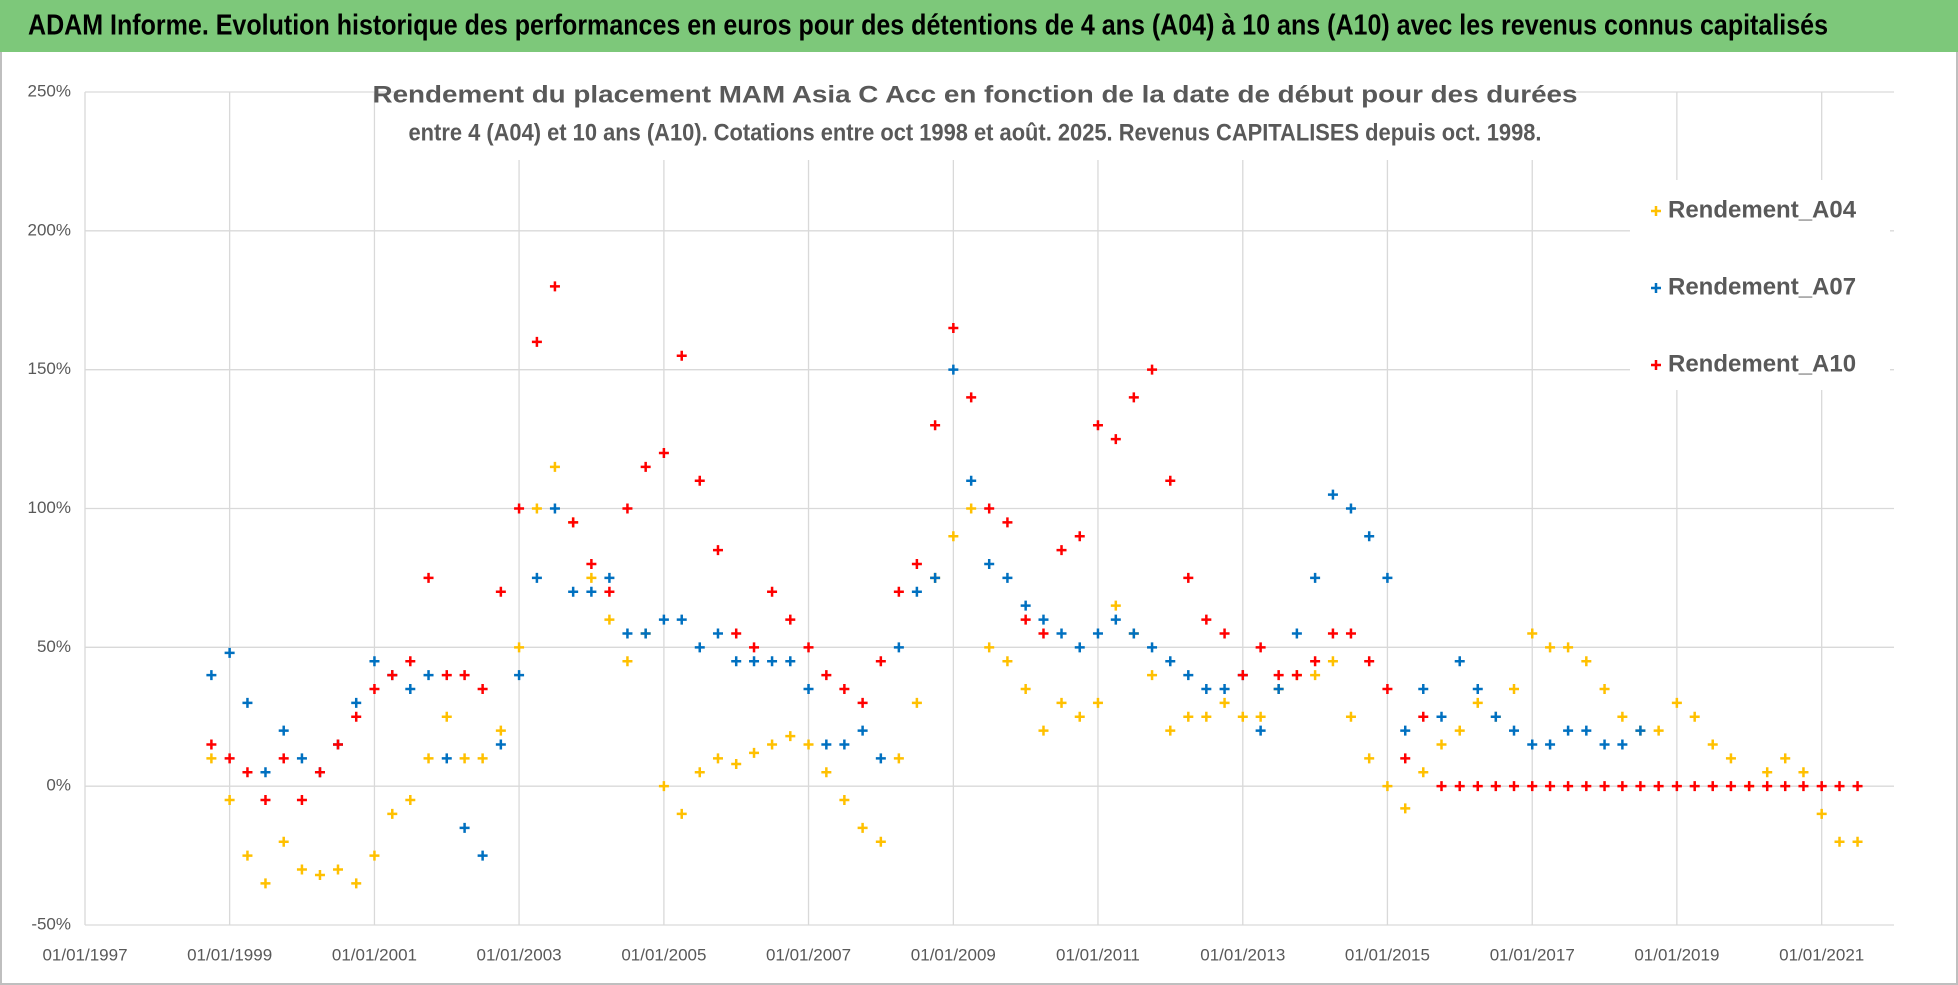 The image size is (1958, 985). Describe the element at coordinates (1821, 954) in the screenshot. I see `x-tick-label: 01/01/2021` at that location.